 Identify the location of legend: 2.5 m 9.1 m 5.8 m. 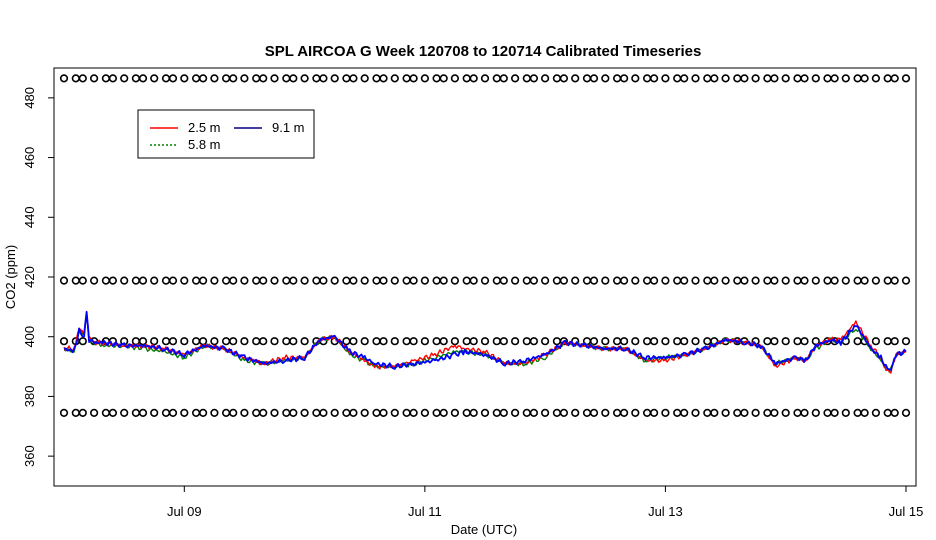
(226, 134).